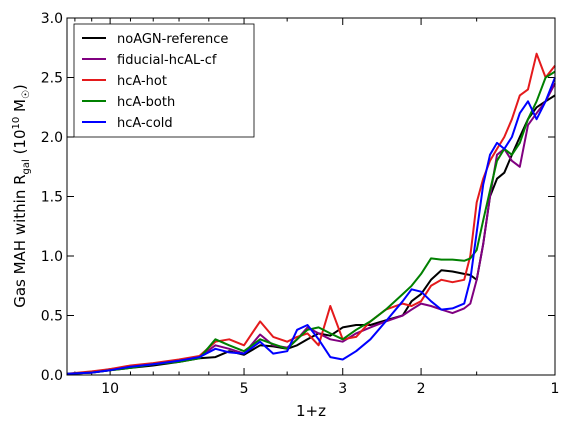  Describe the element at coordinates (555, 389) in the screenshot. I see `x-tick-label: 1` at that location.